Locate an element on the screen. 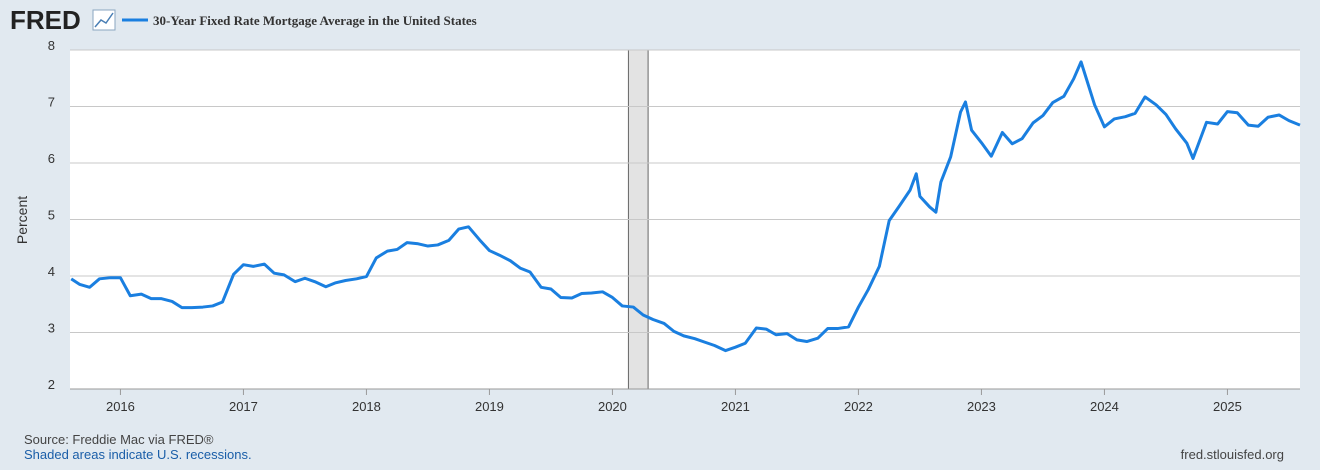 Image resolution: width=1320 pixels, height=470 pixels. logo: FRED is located at coordinates (45, 20).